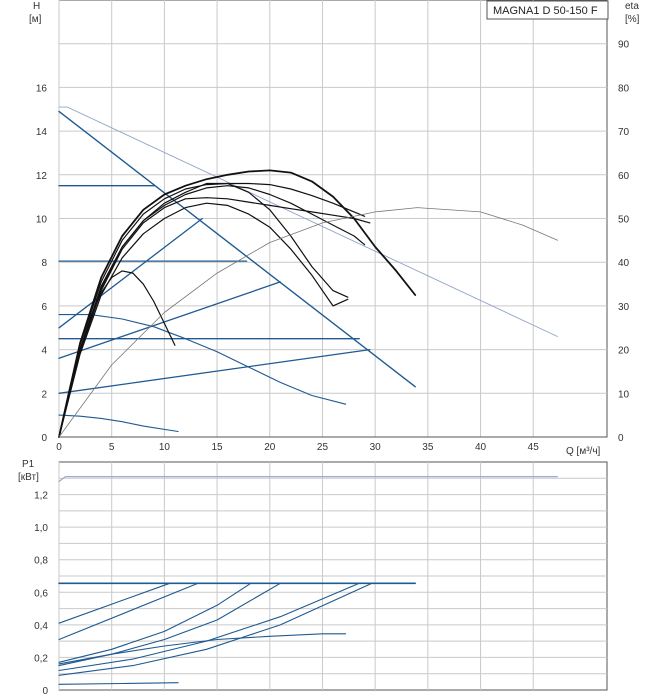  Describe the element at coordinates (112, 447) in the screenshot. I see `x-tick-label: 5` at that location.